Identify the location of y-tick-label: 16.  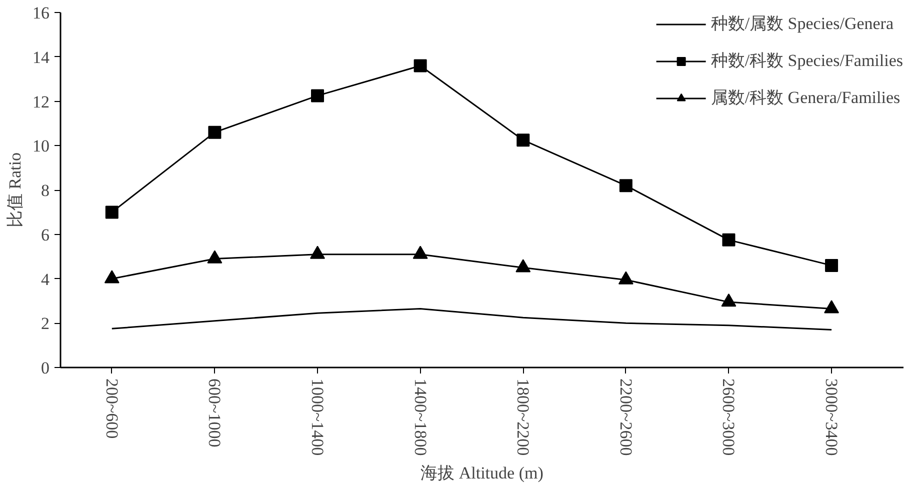
(41, 13).